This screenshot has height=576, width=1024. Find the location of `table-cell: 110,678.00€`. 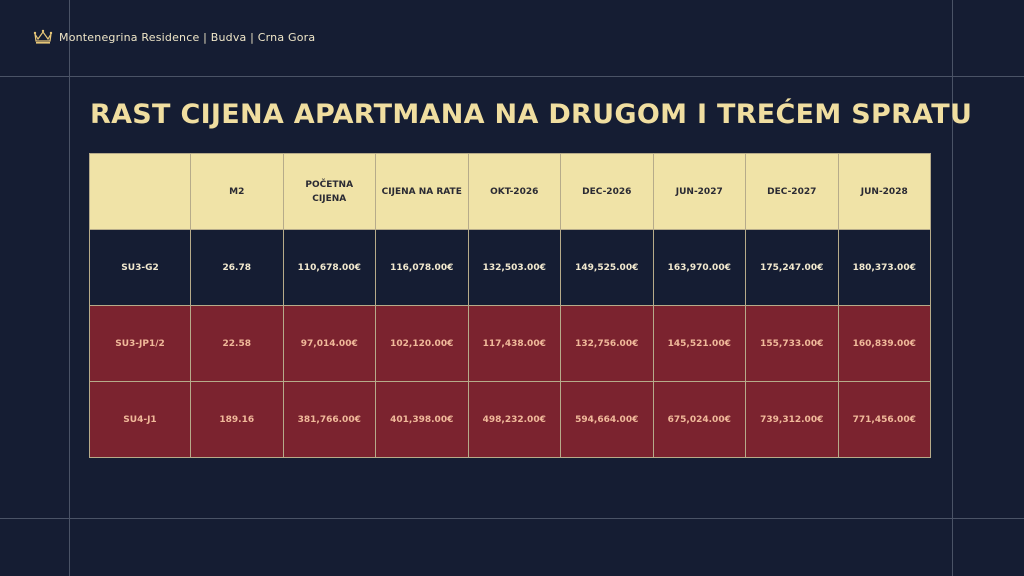

table-cell: 110,678.00€ is located at coordinates (329, 267).